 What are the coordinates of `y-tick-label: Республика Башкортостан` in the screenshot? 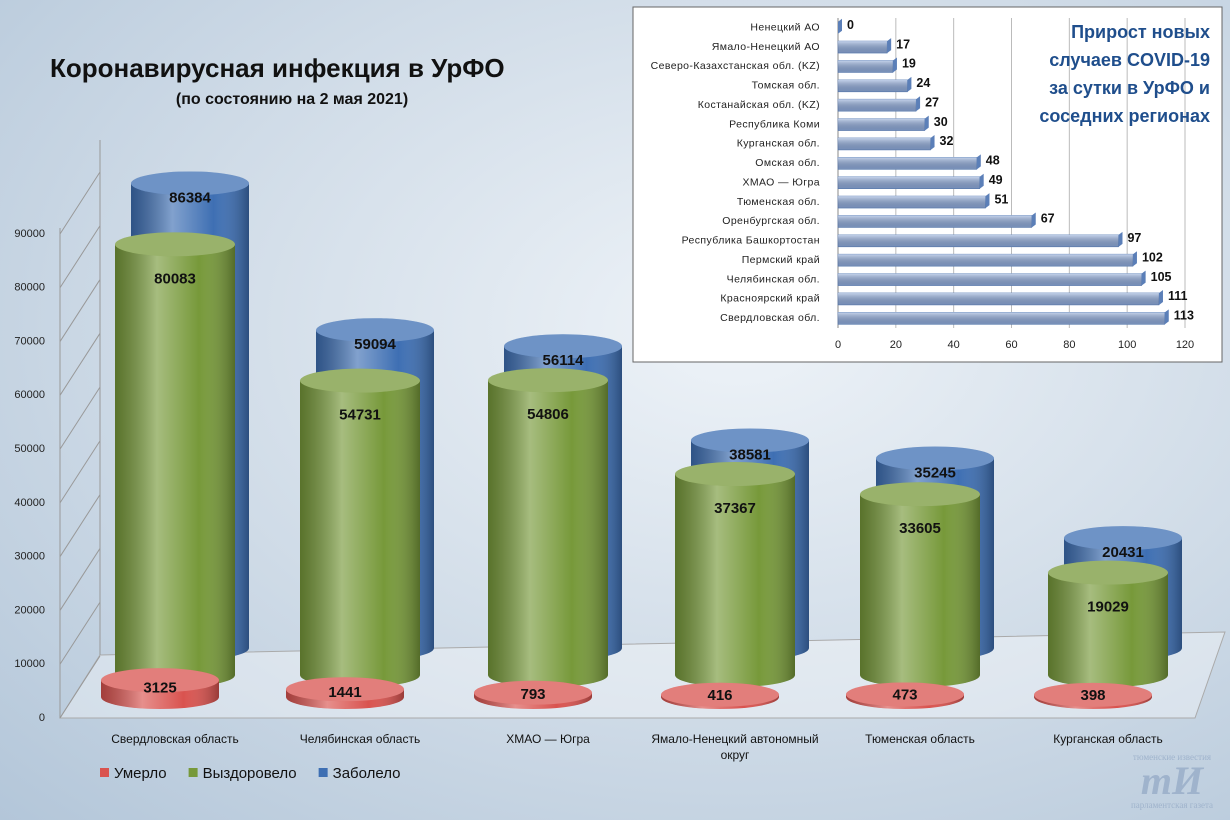 It's located at (751, 241).